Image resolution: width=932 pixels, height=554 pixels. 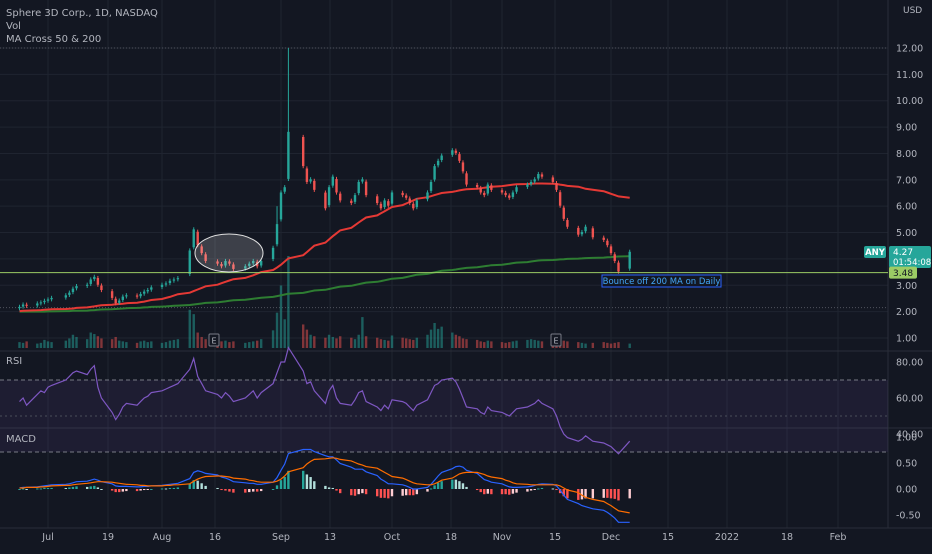 I want to click on macd-line, so click(x=324, y=485).